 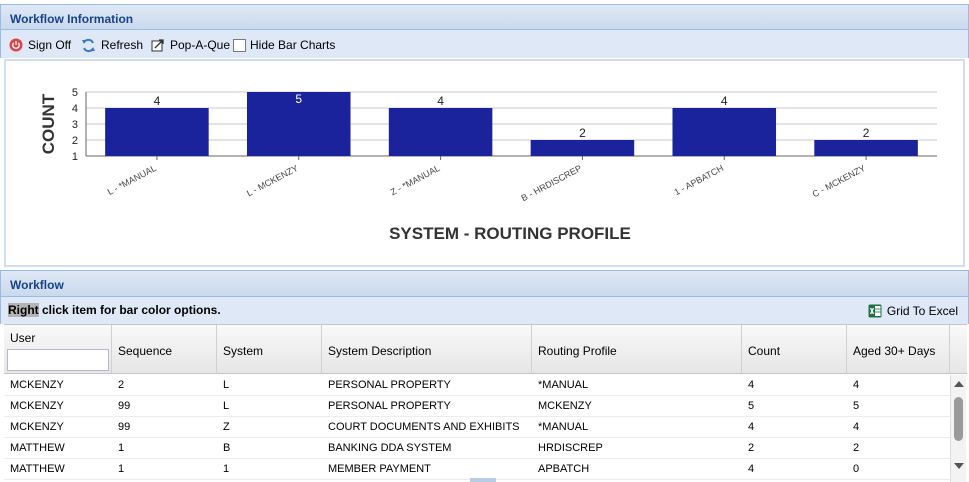 What do you see at coordinates (959, 384) in the screenshot?
I see `scroll-up-icon` at bounding box center [959, 384].